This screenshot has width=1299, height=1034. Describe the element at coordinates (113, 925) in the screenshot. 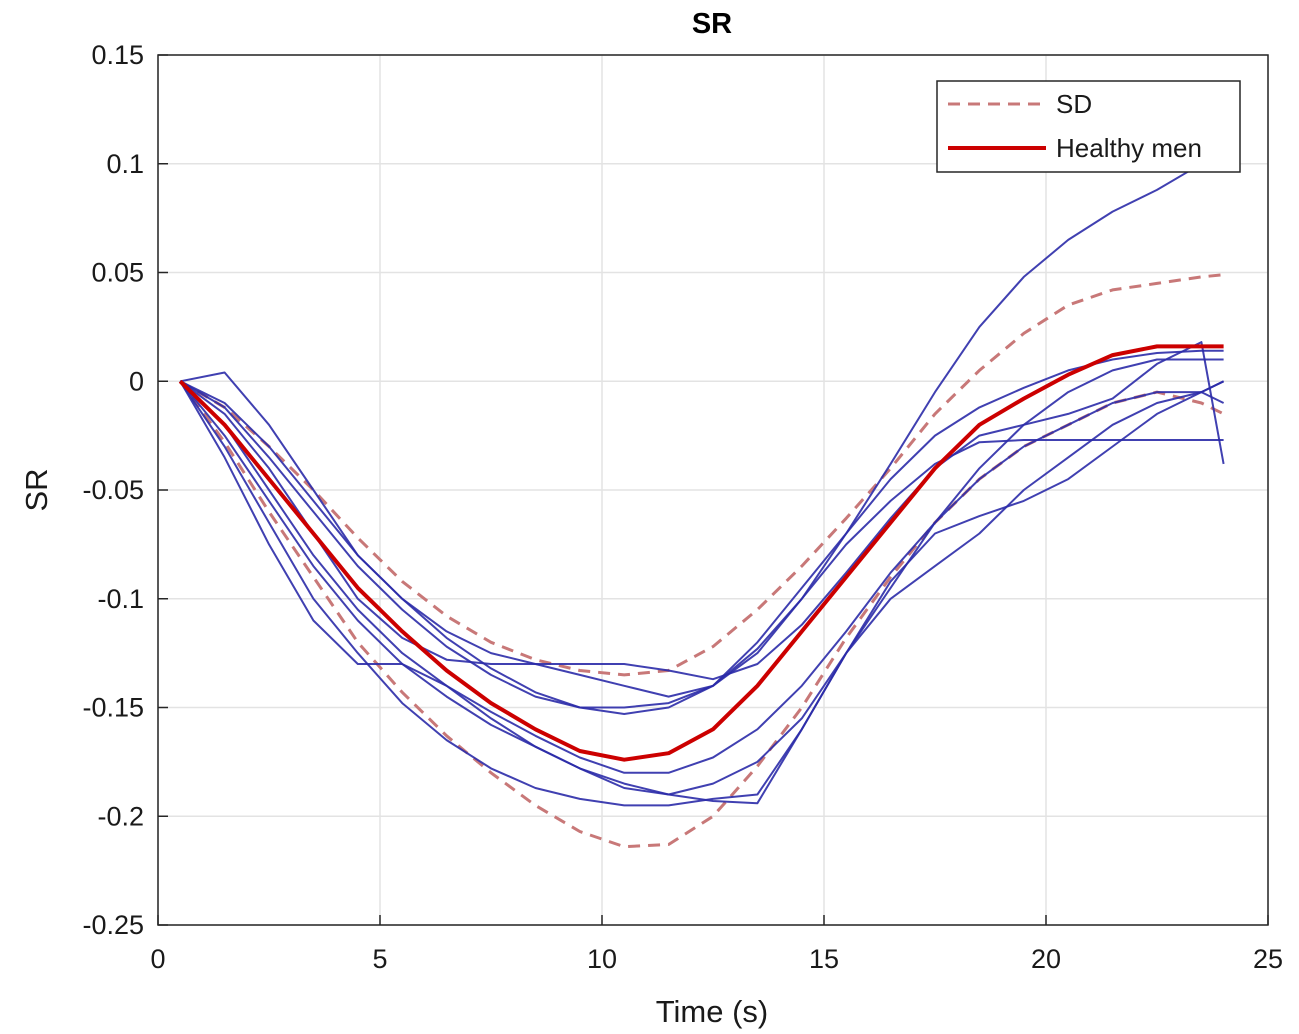

I see `y-tick-label: -0.25` at that location.